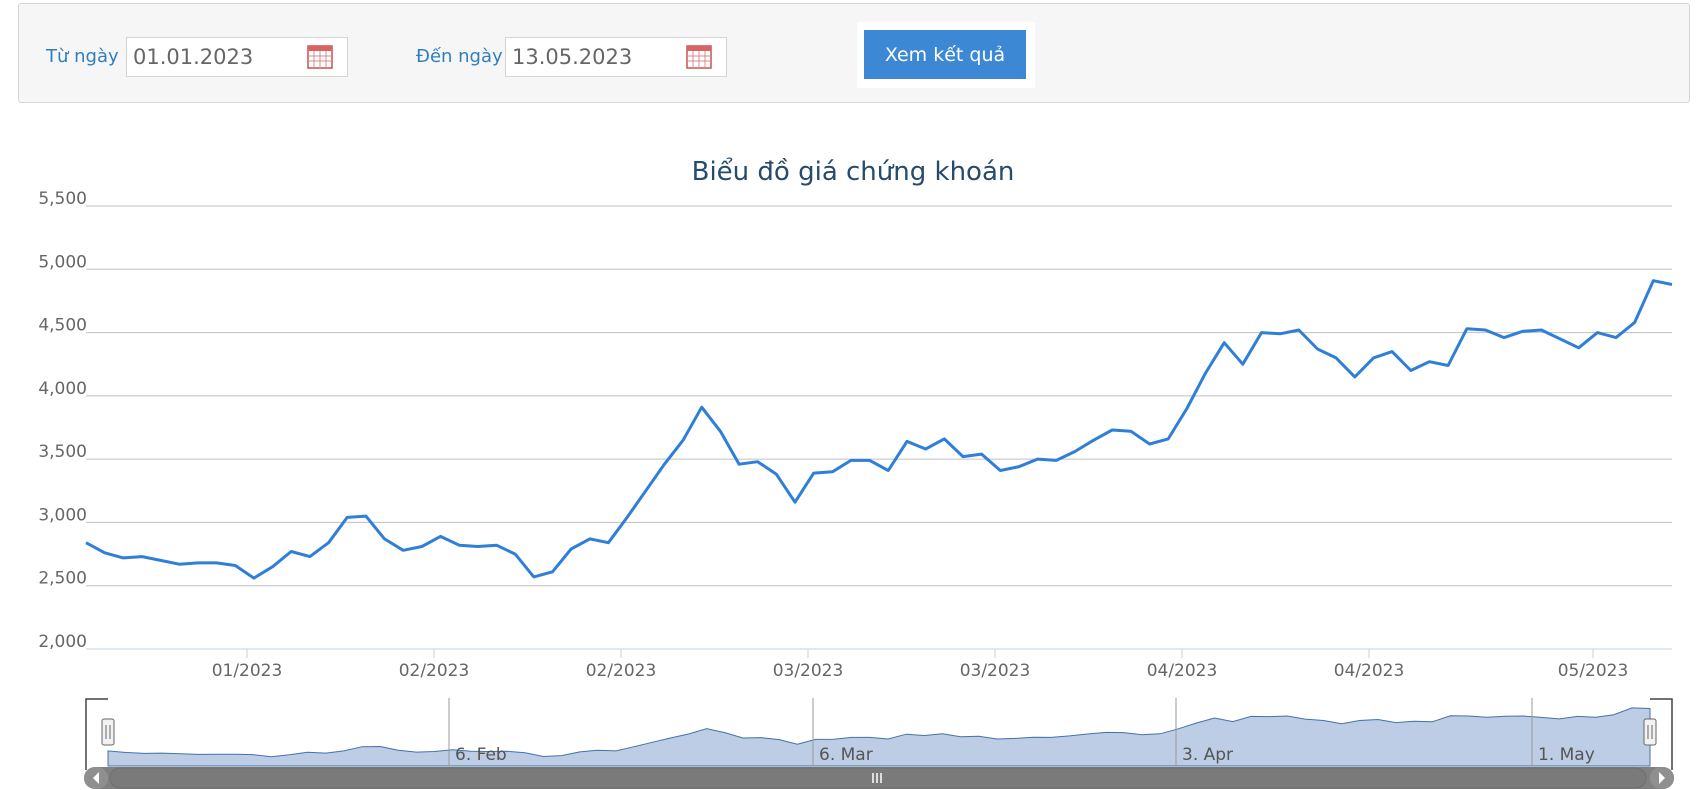  What do you see at coordinates (853, 171) in the screenshot?
I see `chart-title: Biểu đồ giá chứng khoán` at bounding box center [853, 171].